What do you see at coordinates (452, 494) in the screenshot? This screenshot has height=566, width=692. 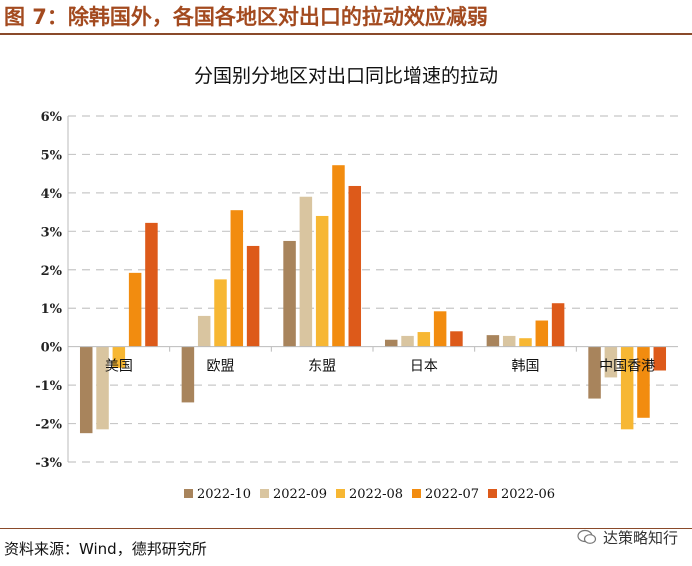 I see `legend-label: 2022-07` at bounding box center [452, 494].